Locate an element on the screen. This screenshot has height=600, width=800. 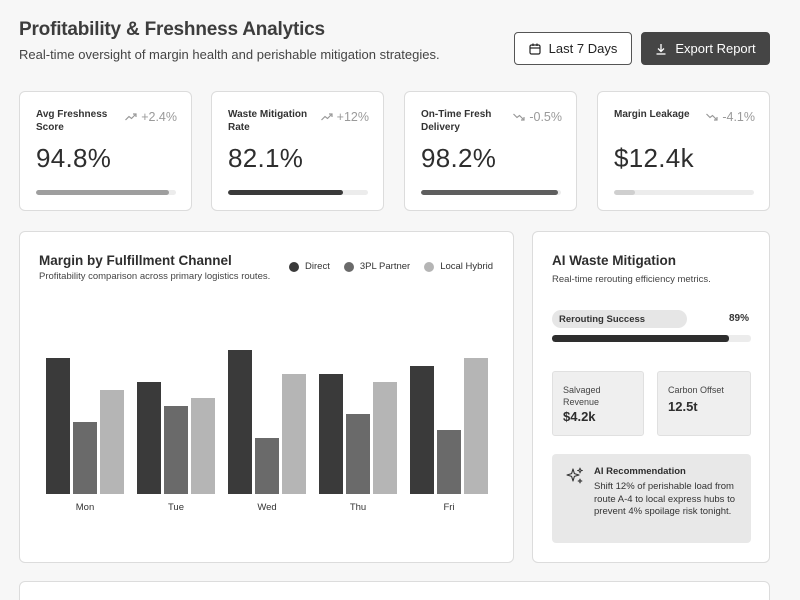
bar-fri-3pl-partner is located at coordinates (449, 462).